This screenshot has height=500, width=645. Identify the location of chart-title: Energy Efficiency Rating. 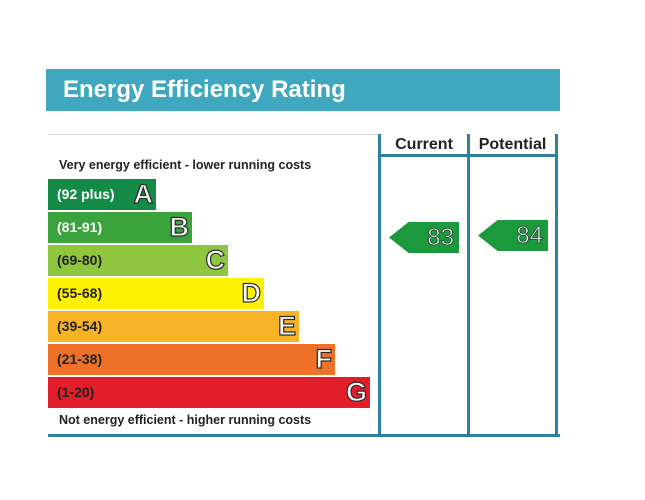
(303, 90).